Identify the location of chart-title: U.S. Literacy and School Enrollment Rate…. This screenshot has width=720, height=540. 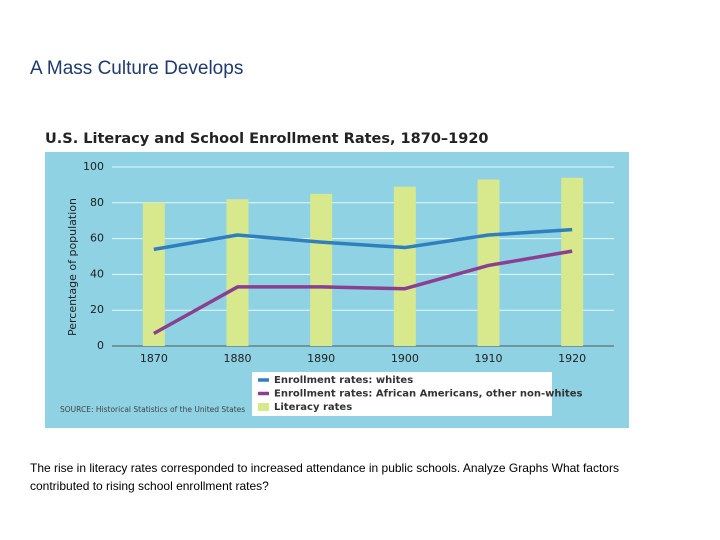
(267, 139).